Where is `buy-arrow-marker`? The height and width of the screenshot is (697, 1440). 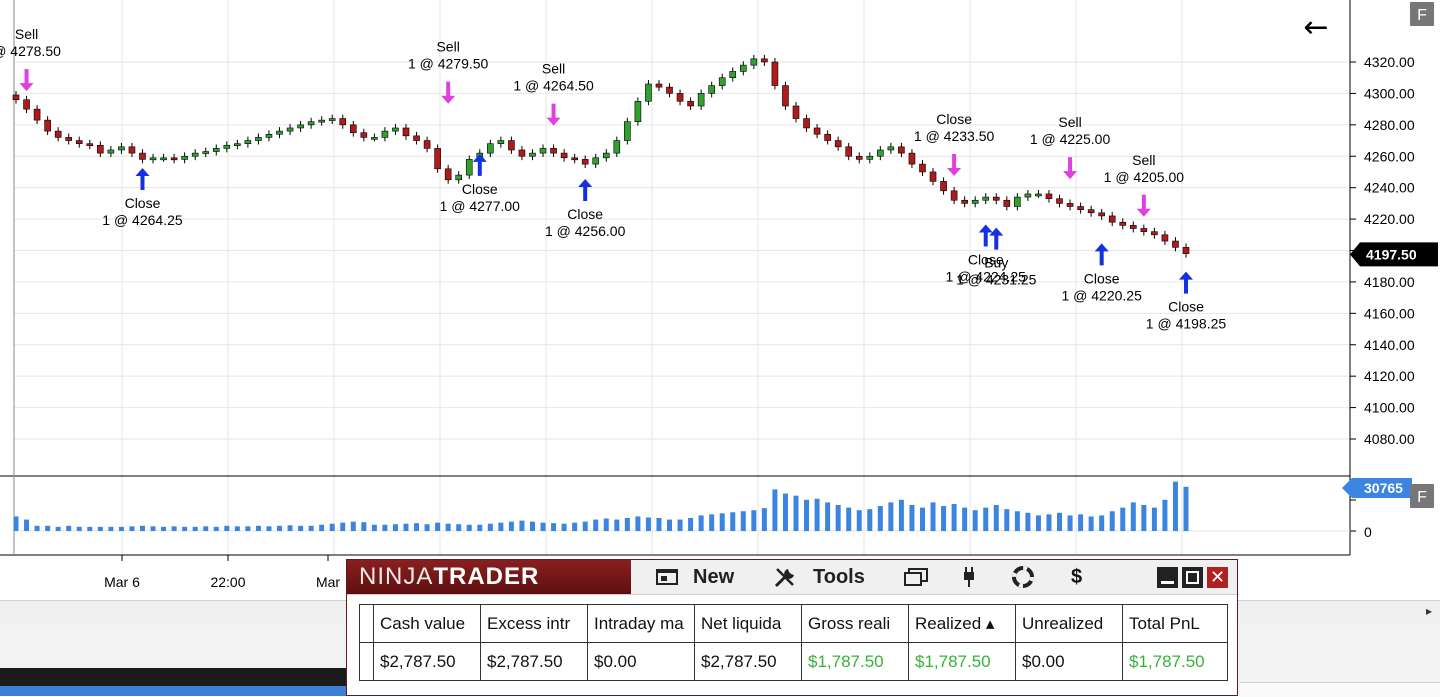 buy-arrow-marker is located at coordinates (142, 178).